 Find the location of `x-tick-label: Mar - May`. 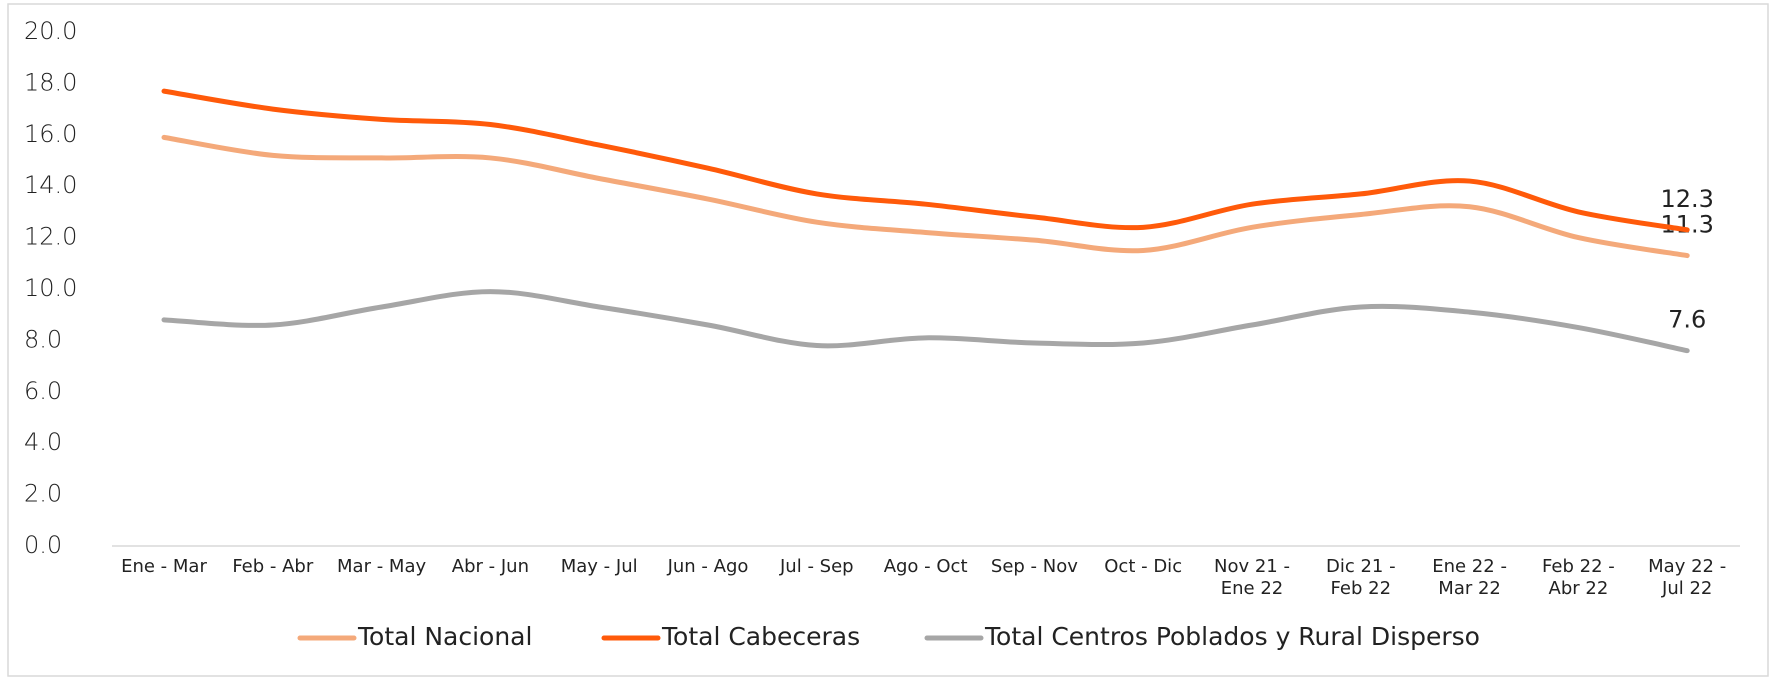

x-tick-label: Mar - May is located at coordinates (382, 566).